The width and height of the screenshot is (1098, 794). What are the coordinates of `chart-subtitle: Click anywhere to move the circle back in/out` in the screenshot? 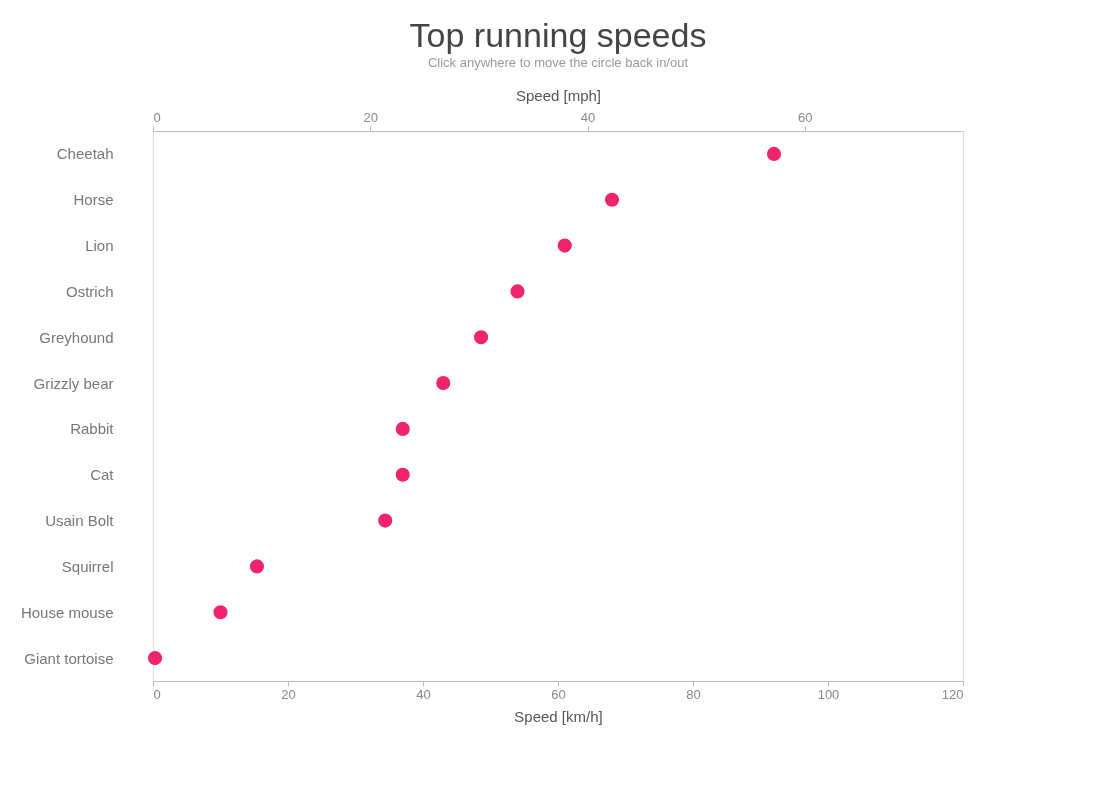 It's located at (558, 62).